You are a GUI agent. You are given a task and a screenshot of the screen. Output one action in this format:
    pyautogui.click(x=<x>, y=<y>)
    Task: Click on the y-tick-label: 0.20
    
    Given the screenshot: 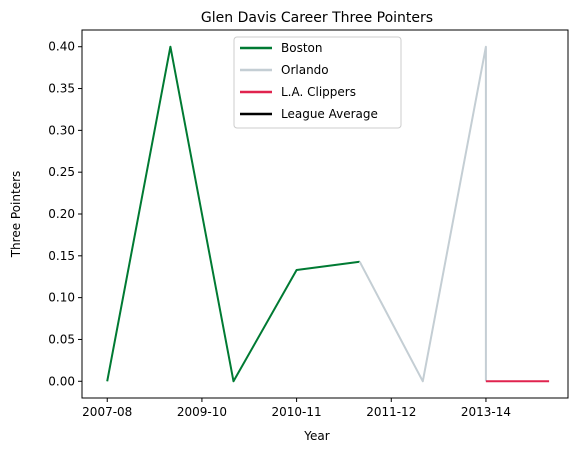 What is the action you would take?
    pyautogui.click(x=61, y=214)
    